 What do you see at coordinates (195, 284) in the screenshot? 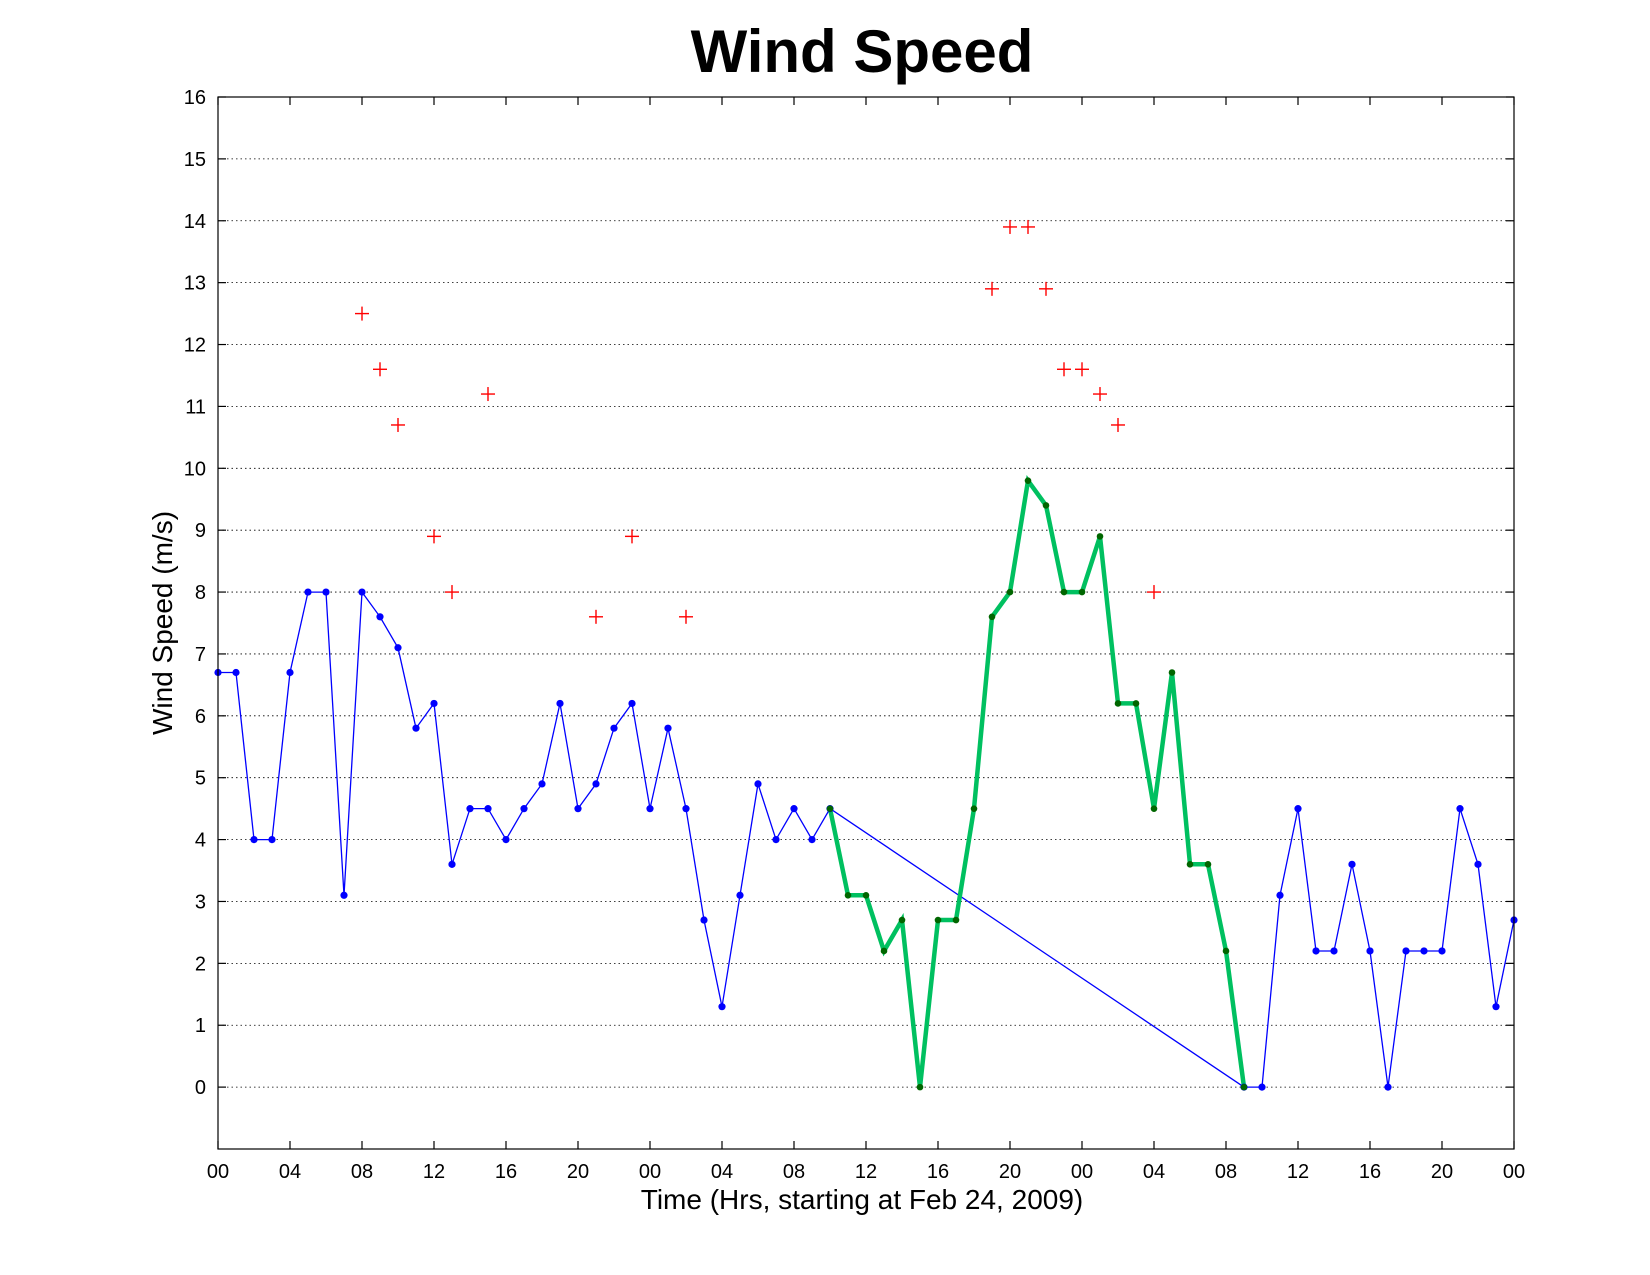
I see `y-tick-label: 13` at bounding box center [195, 284].